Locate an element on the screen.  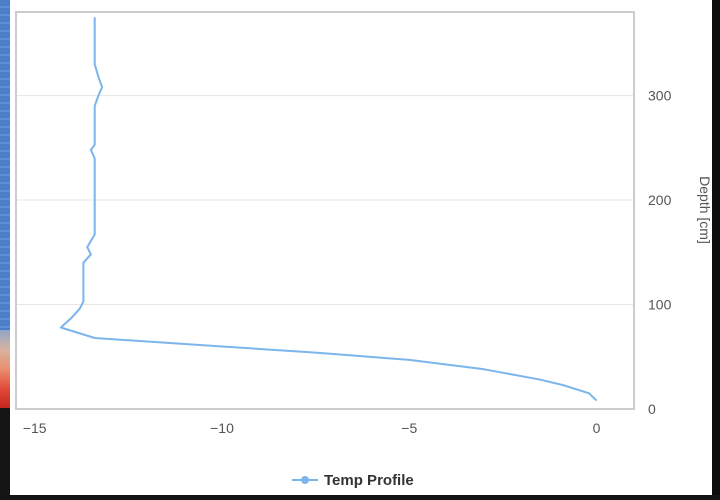
legend-label: Temp Profile is located at coordinates (369, 480).